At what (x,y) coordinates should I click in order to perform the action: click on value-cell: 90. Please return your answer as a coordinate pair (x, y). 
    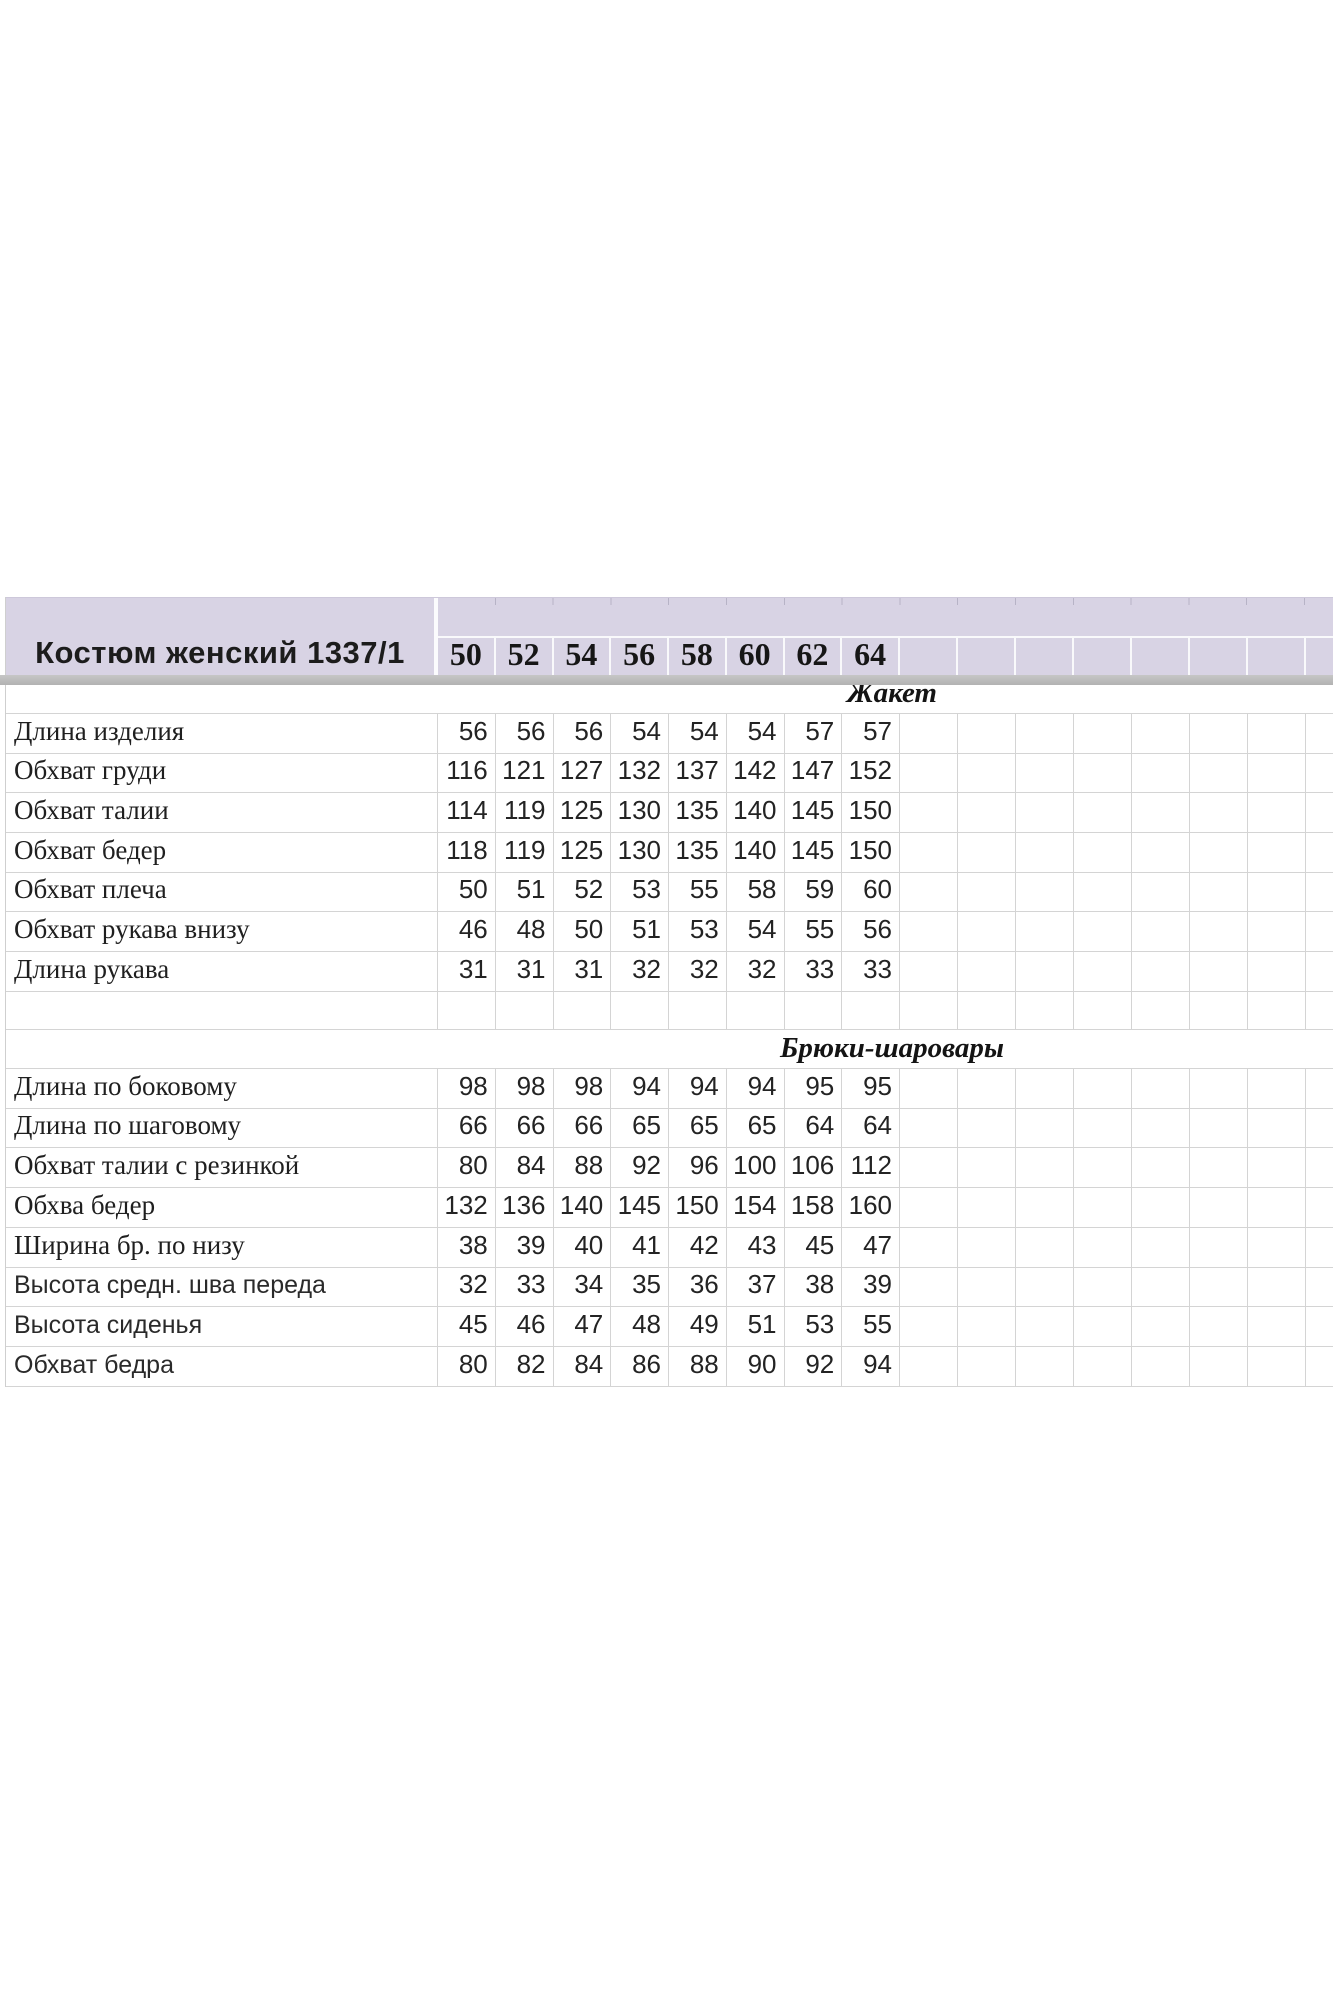
    Looking at the image, I should click on (756, 1366).